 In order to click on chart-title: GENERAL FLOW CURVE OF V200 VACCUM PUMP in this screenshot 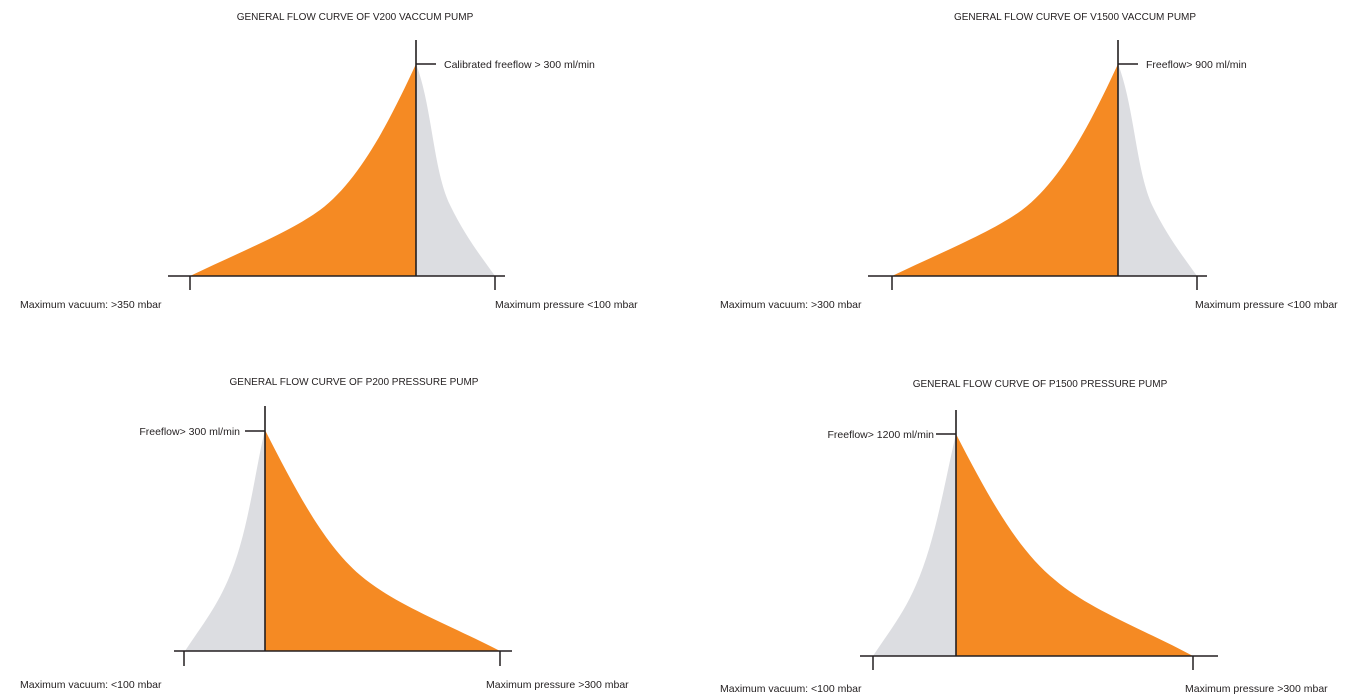, I will do `click(355, 17)`.